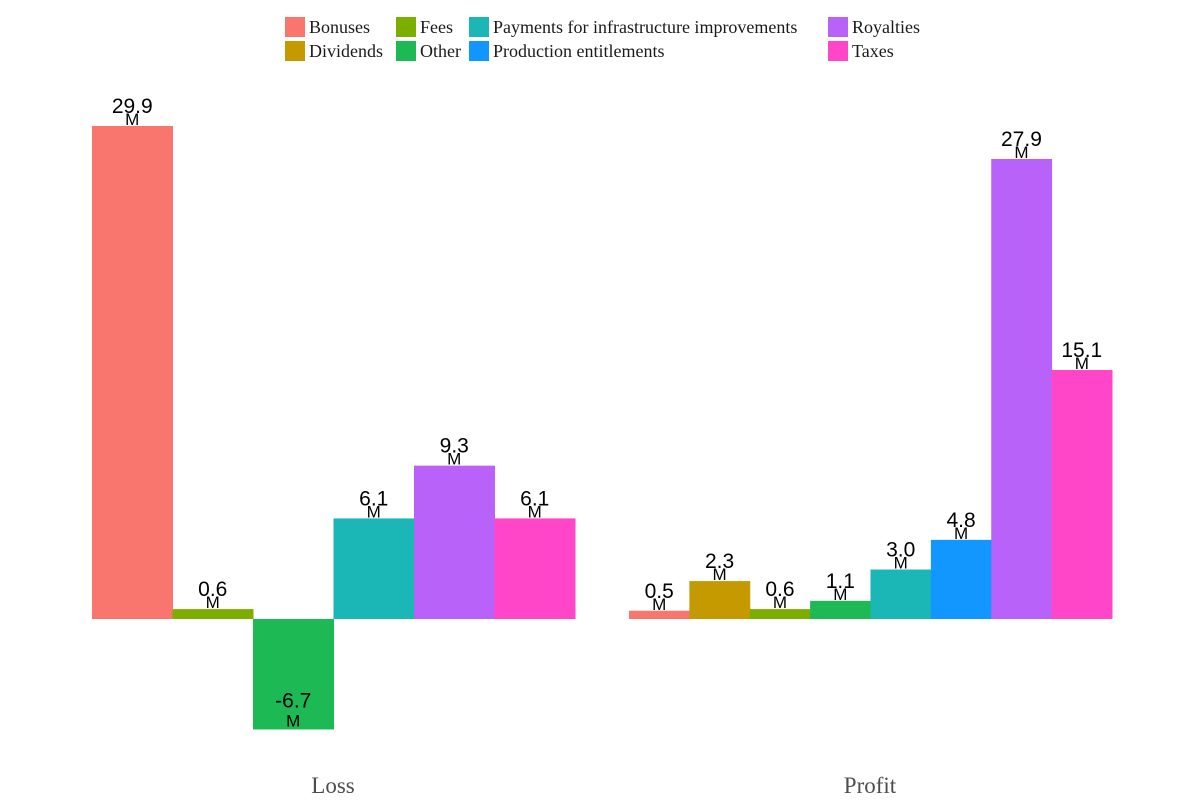  Describe the element at coordinates (293, 720) in the screenshot. I see `unit-label-loss-other: M` at that location.